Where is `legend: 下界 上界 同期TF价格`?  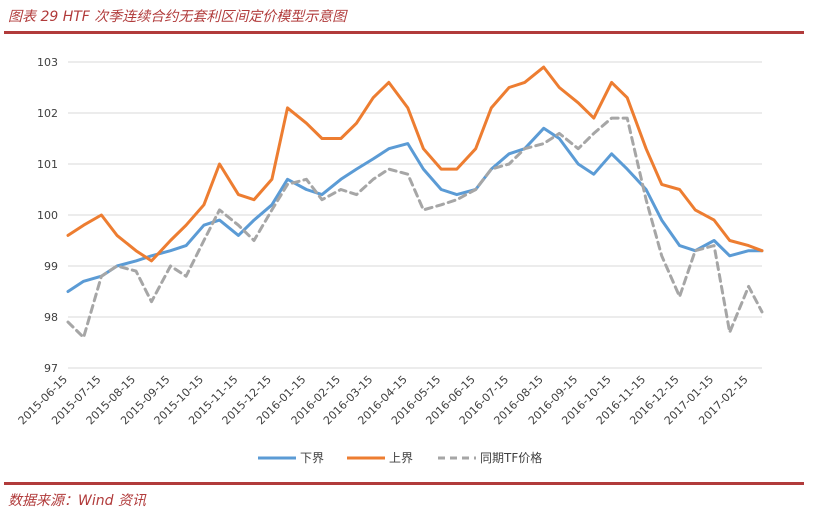 legend: 下界 上界 同期TF价格 is located at coordinates (400, 457).